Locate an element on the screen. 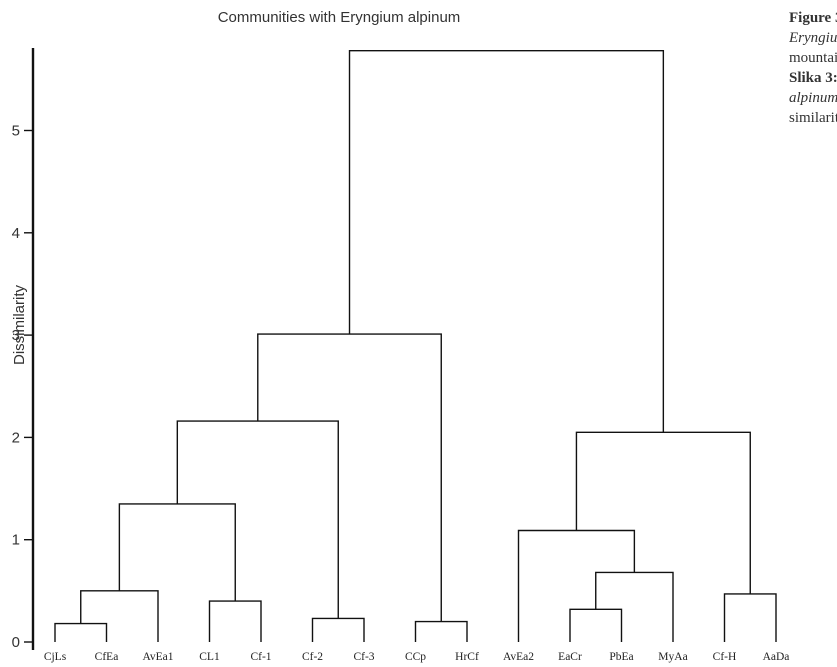  caption-text-line: similarity is located at coordinates (813, 118).